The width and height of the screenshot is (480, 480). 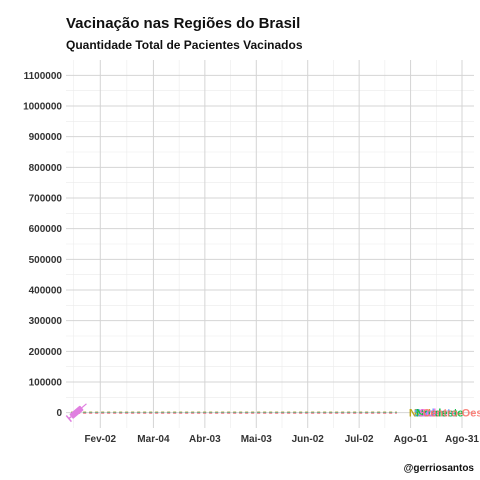 What do you see at coordinates (46, 383) in the screenshot?
I see `y-tick-label: 100000` at bounding box center [46, 383].